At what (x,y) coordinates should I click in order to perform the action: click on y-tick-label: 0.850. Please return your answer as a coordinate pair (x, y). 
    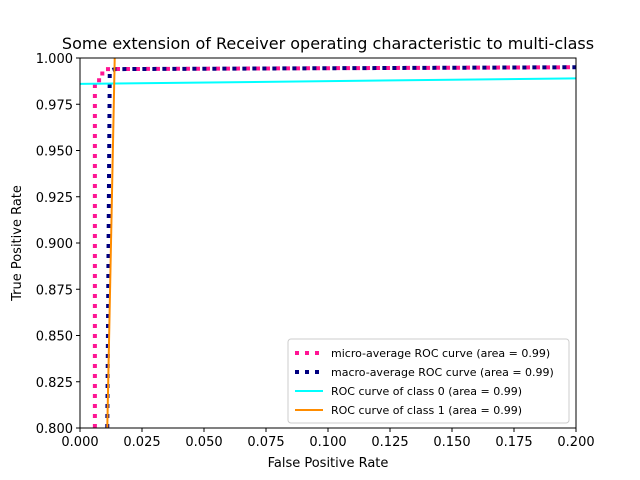
    Looking at the image, I should click on (54, 337).